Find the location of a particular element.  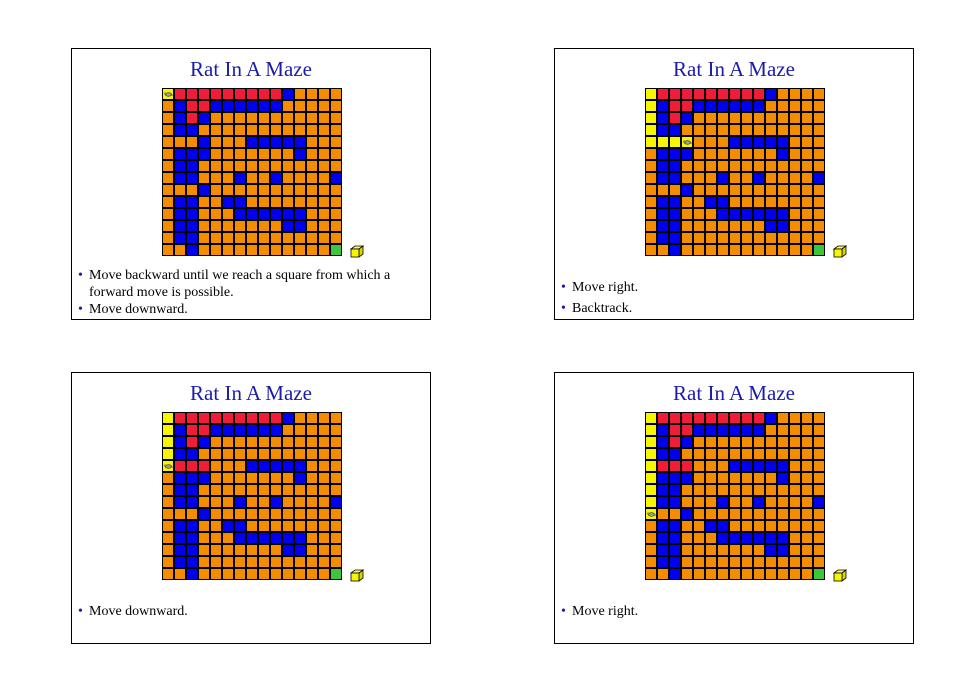

bullet-item: • Move downward. is located at coordinates (133, 309).